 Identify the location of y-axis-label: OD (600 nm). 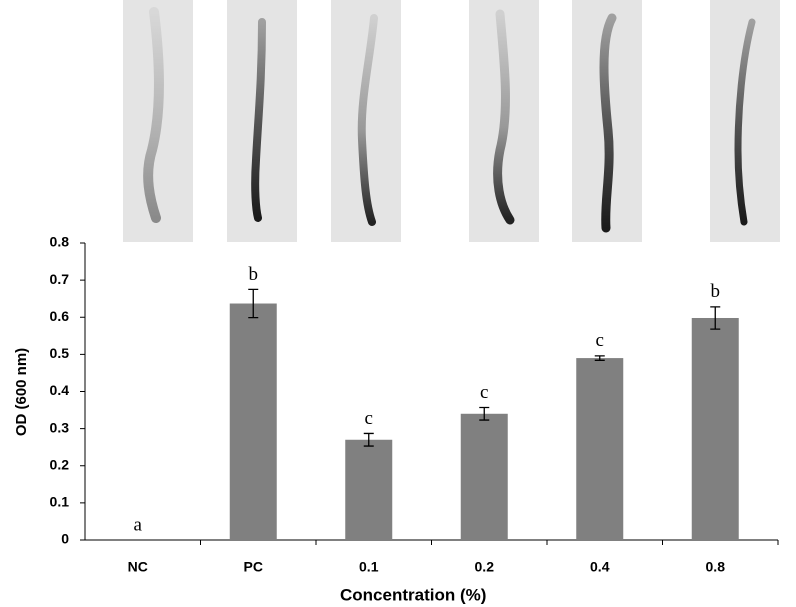
(21, 392).